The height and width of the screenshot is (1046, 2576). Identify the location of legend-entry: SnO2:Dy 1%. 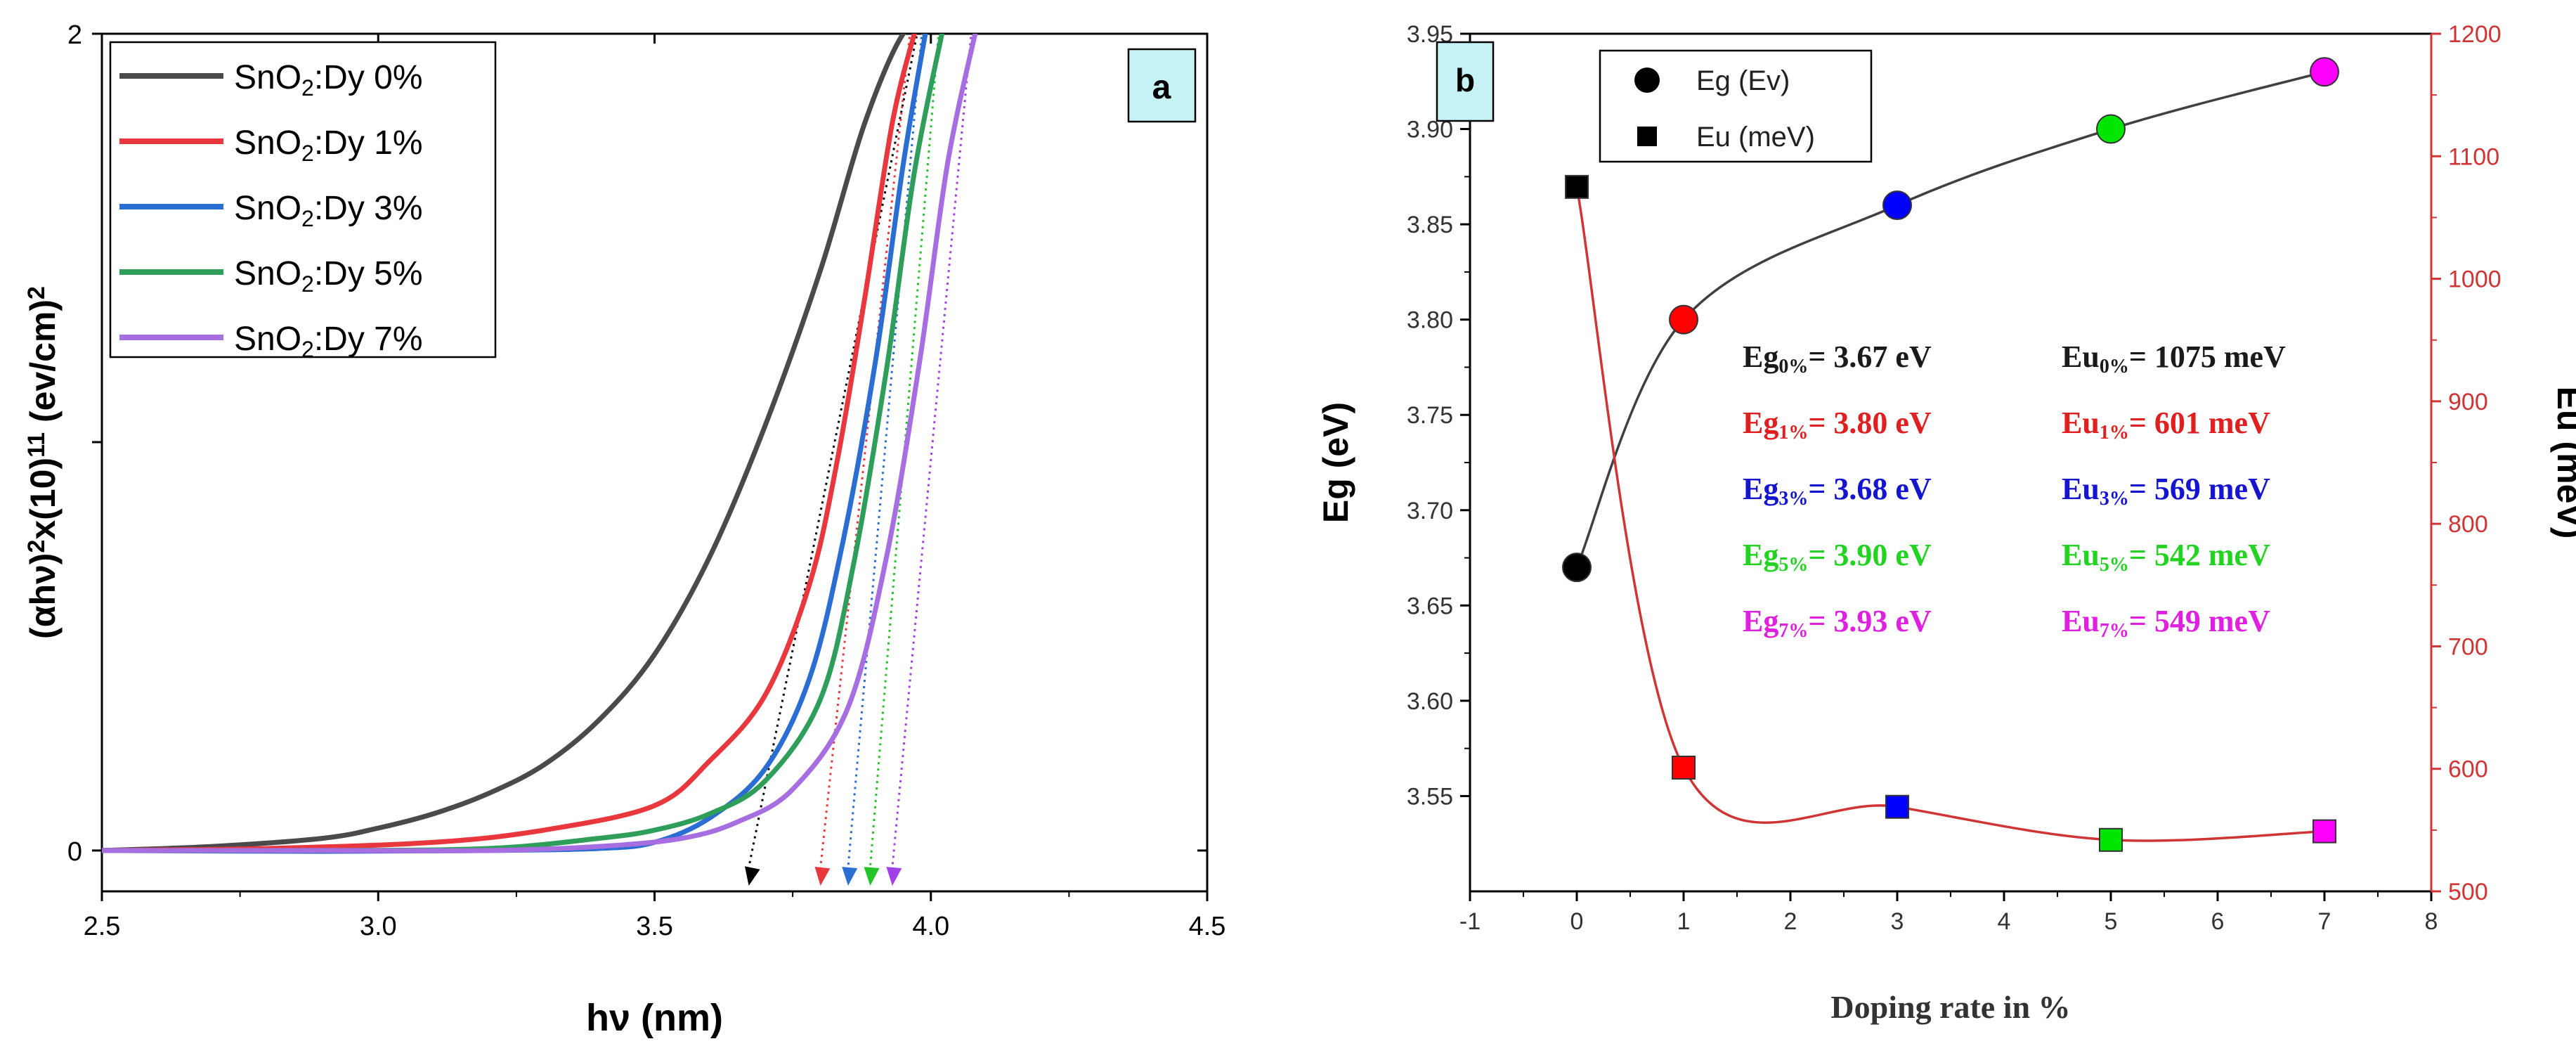
(328, 145).